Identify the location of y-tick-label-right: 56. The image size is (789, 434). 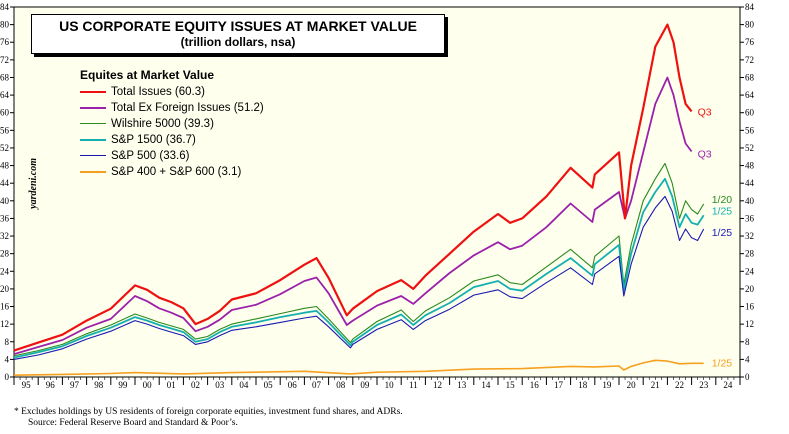
(750, 130).